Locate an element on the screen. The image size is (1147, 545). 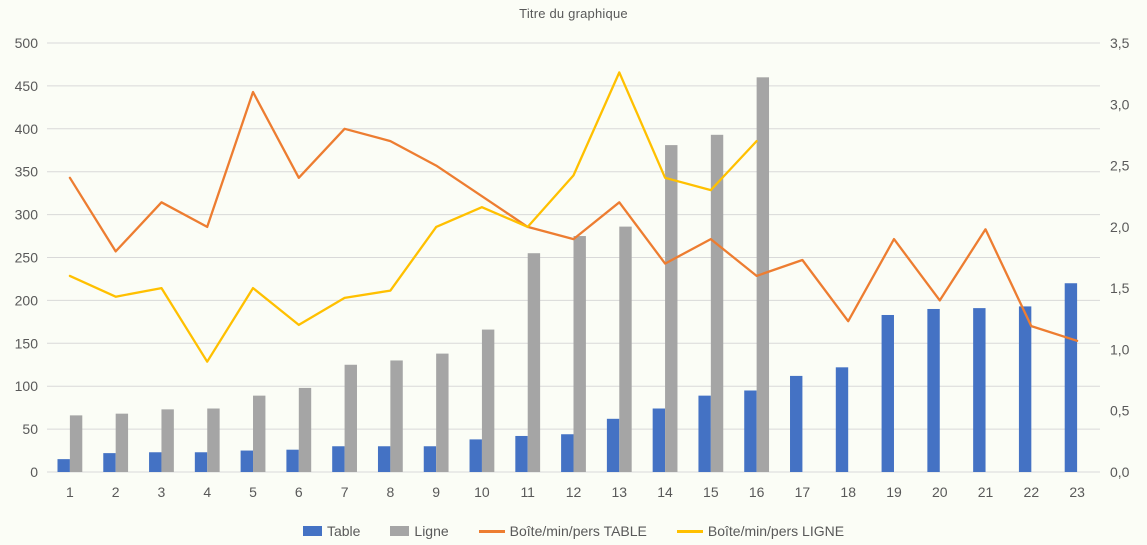
y-left-tick: 200 is located at coordinates (27, 300).